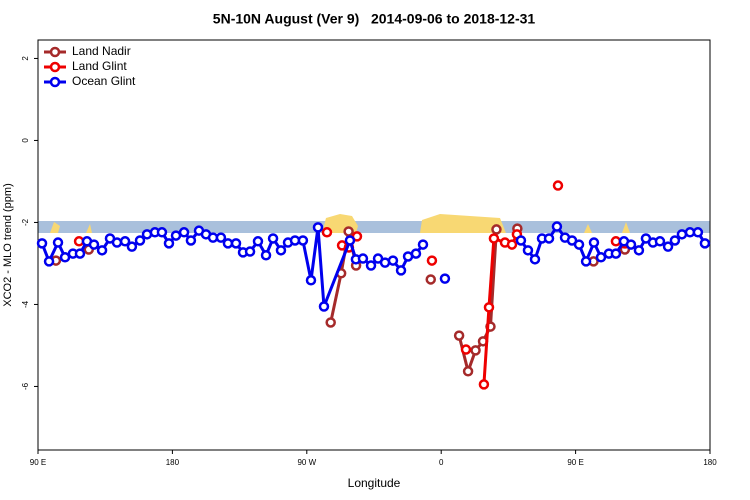 This screenshot has height=500, width=750. Describe the element at coordinates (306, 462) in the screenshot. I see `x-tick-label: 90 W` at that location.